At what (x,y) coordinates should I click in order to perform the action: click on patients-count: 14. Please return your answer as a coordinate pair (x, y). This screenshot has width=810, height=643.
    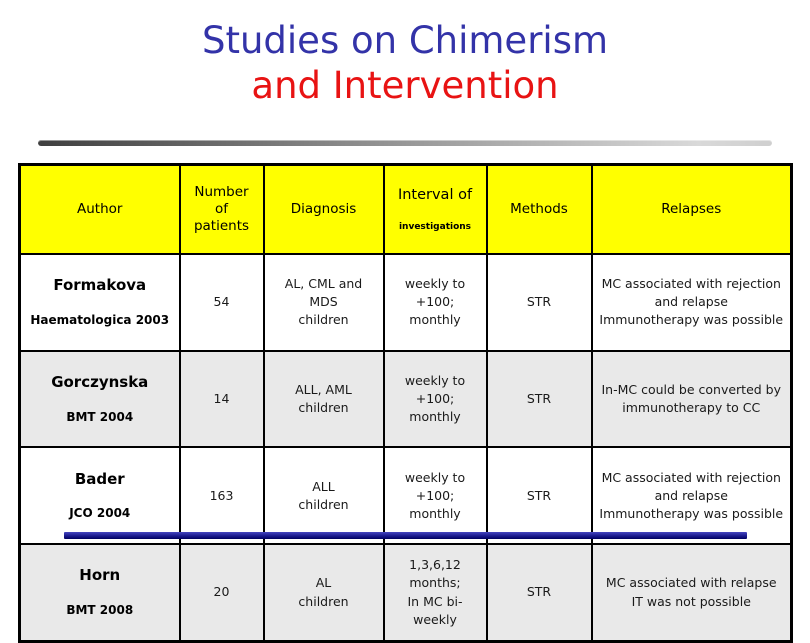
    Looking at the image, I should click on (221, 399).